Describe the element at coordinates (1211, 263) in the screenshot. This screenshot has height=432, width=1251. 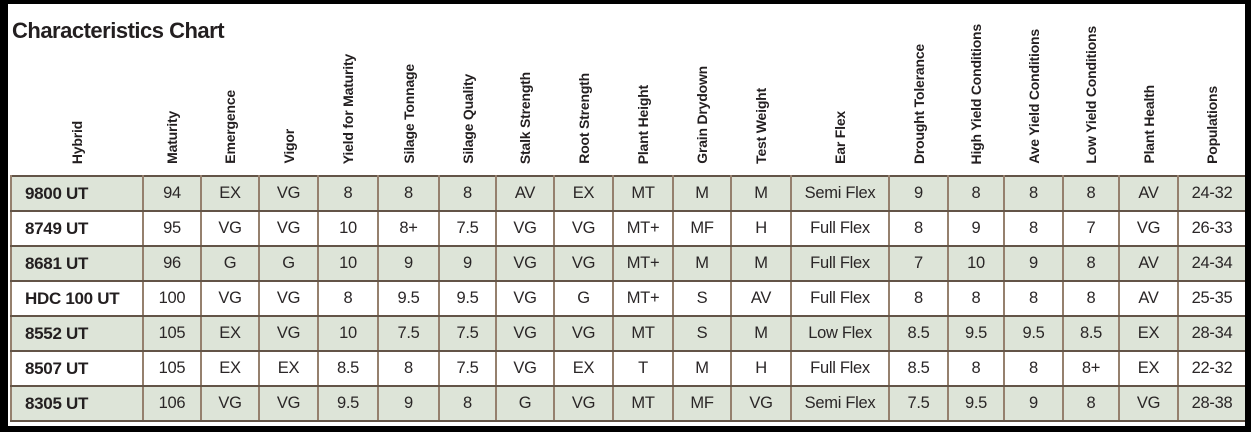
I see `value-cell: 24-34` at that location.